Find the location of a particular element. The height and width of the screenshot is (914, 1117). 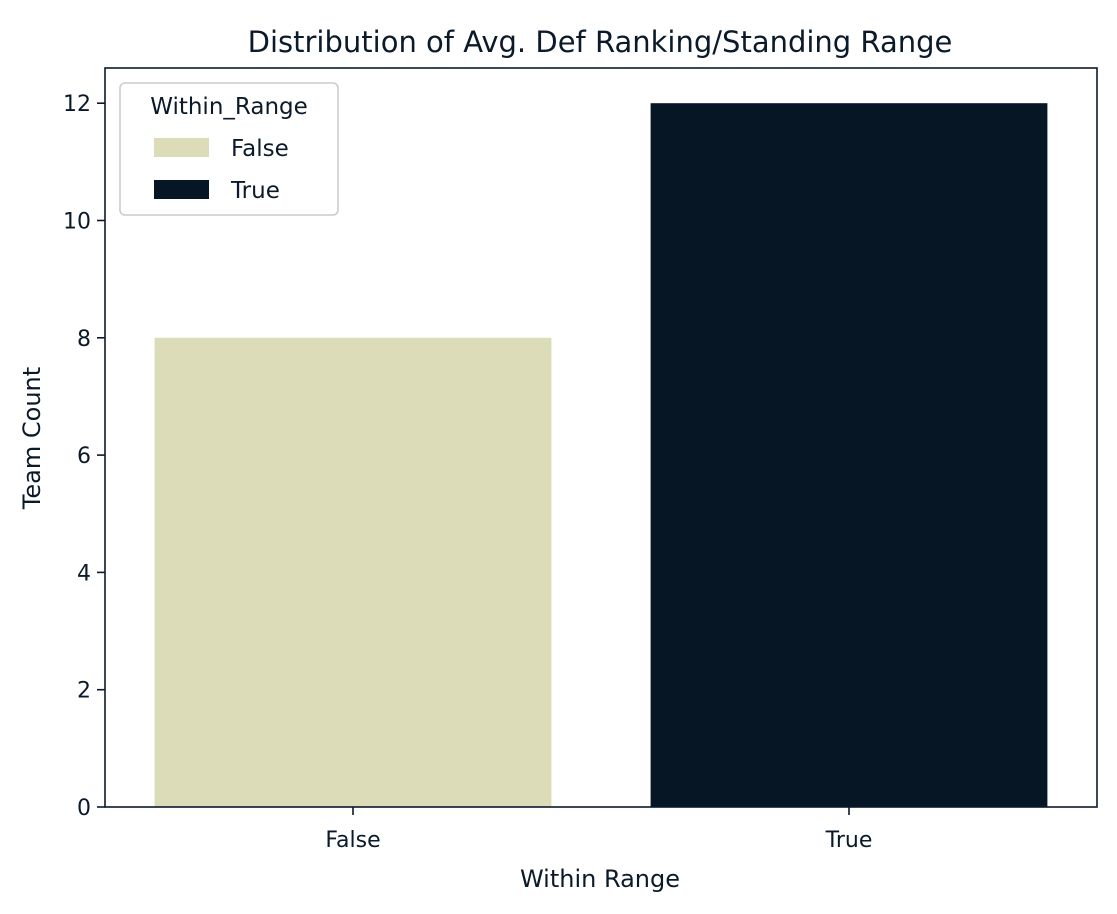

y-axis-label: Team Count is located at coordinates (32, 438).